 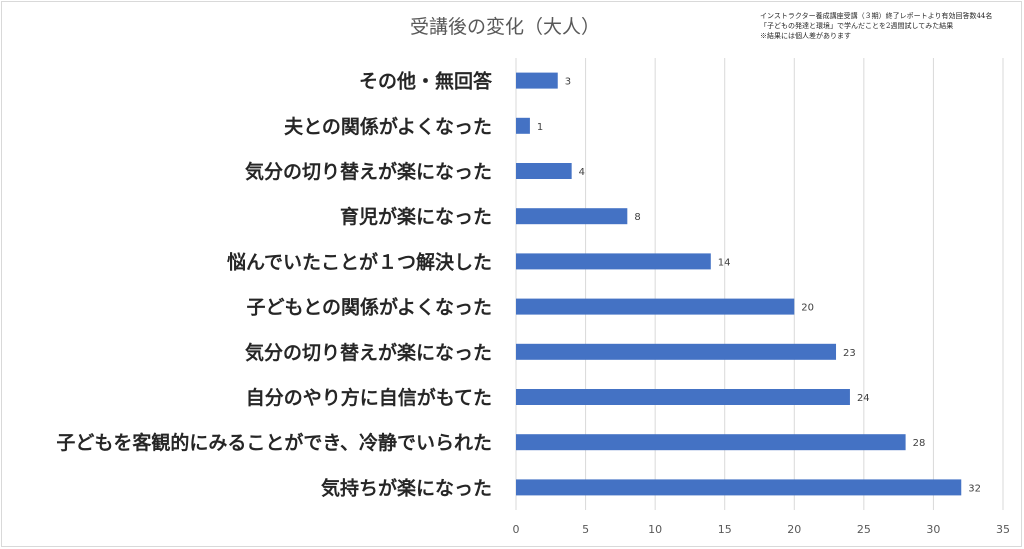 What do you see at coordinates (655, 529) in the screenshot?
I see `x-tick-label-10: 10` at bounding box center [655, 529].